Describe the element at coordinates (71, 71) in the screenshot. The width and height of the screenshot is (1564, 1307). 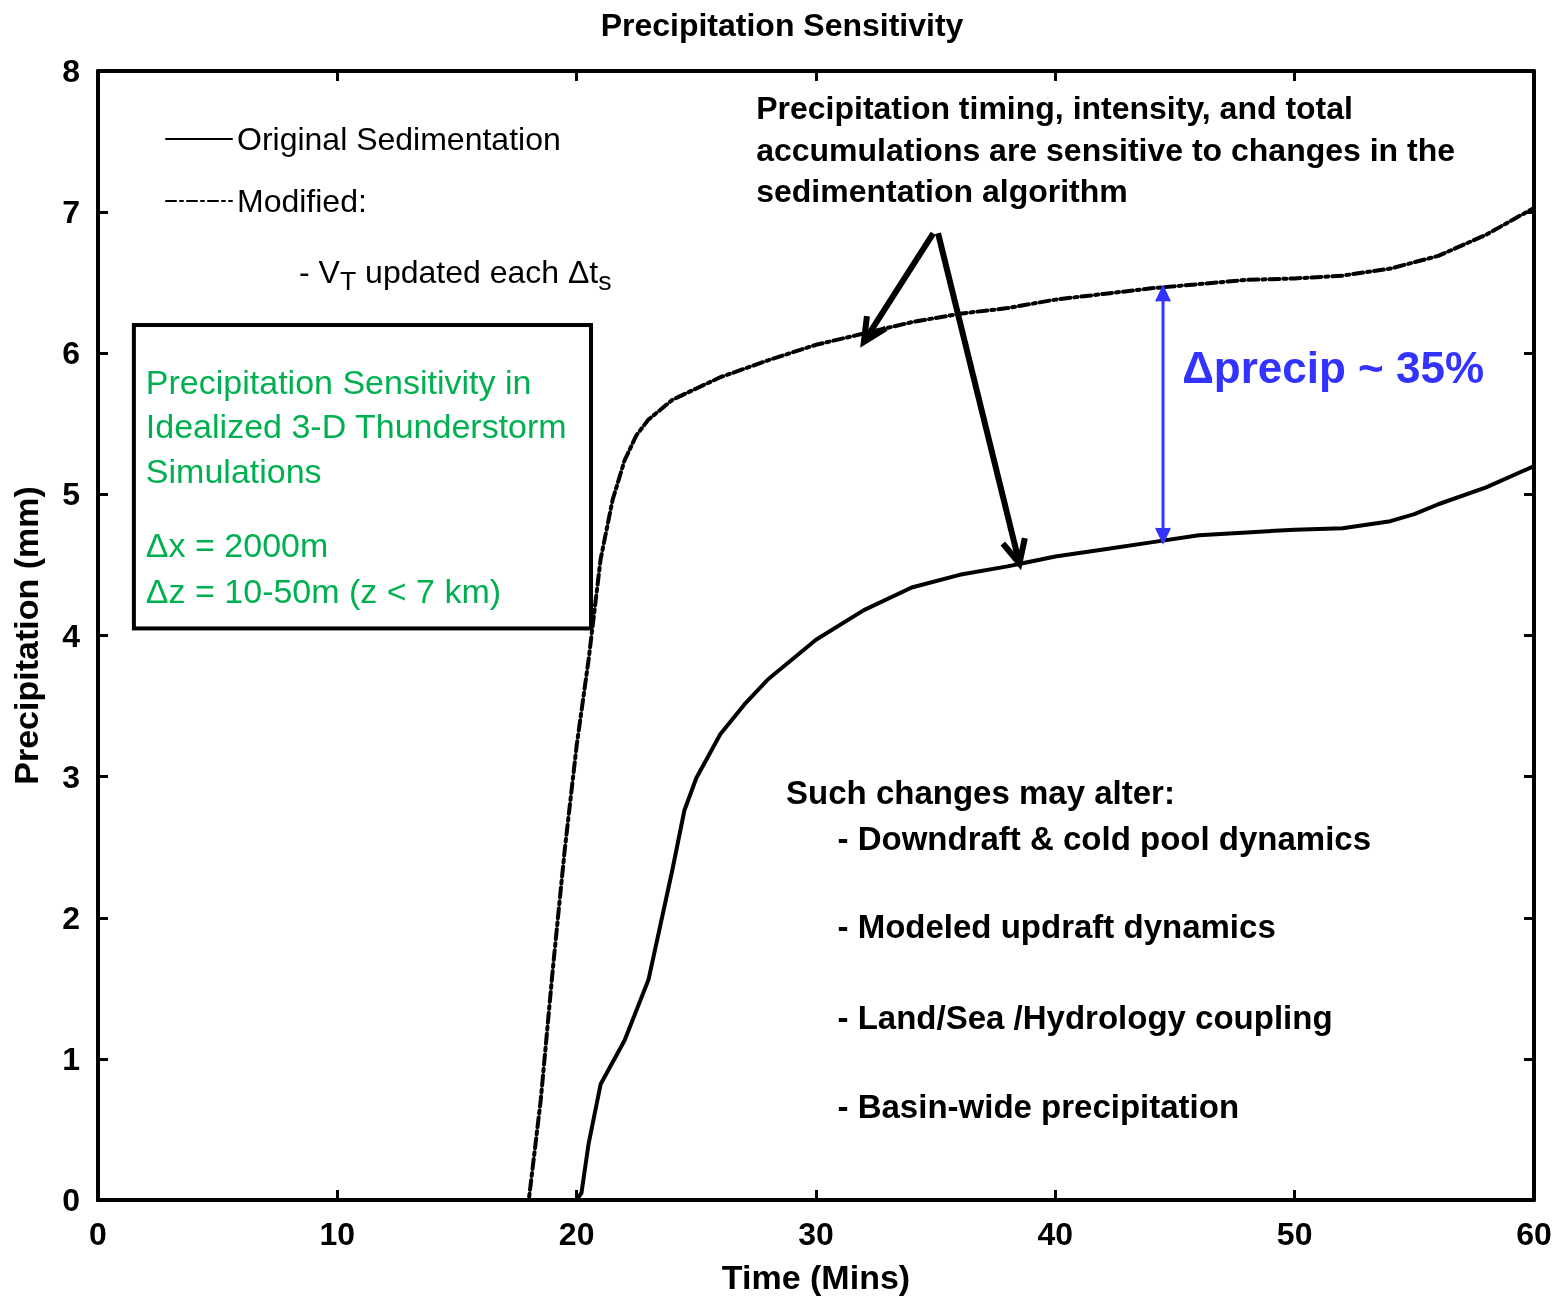
I see `y-tick-label: 8` at that location.